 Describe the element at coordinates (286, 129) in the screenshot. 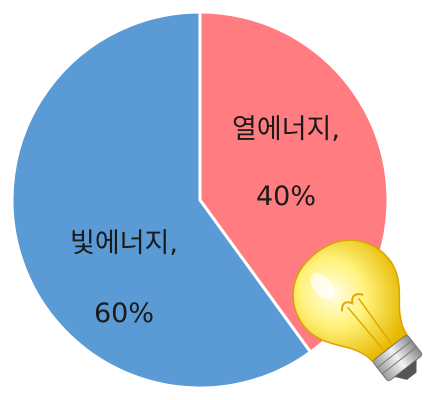

I see `slice-label-heat-name: 열에너지,` at that location.